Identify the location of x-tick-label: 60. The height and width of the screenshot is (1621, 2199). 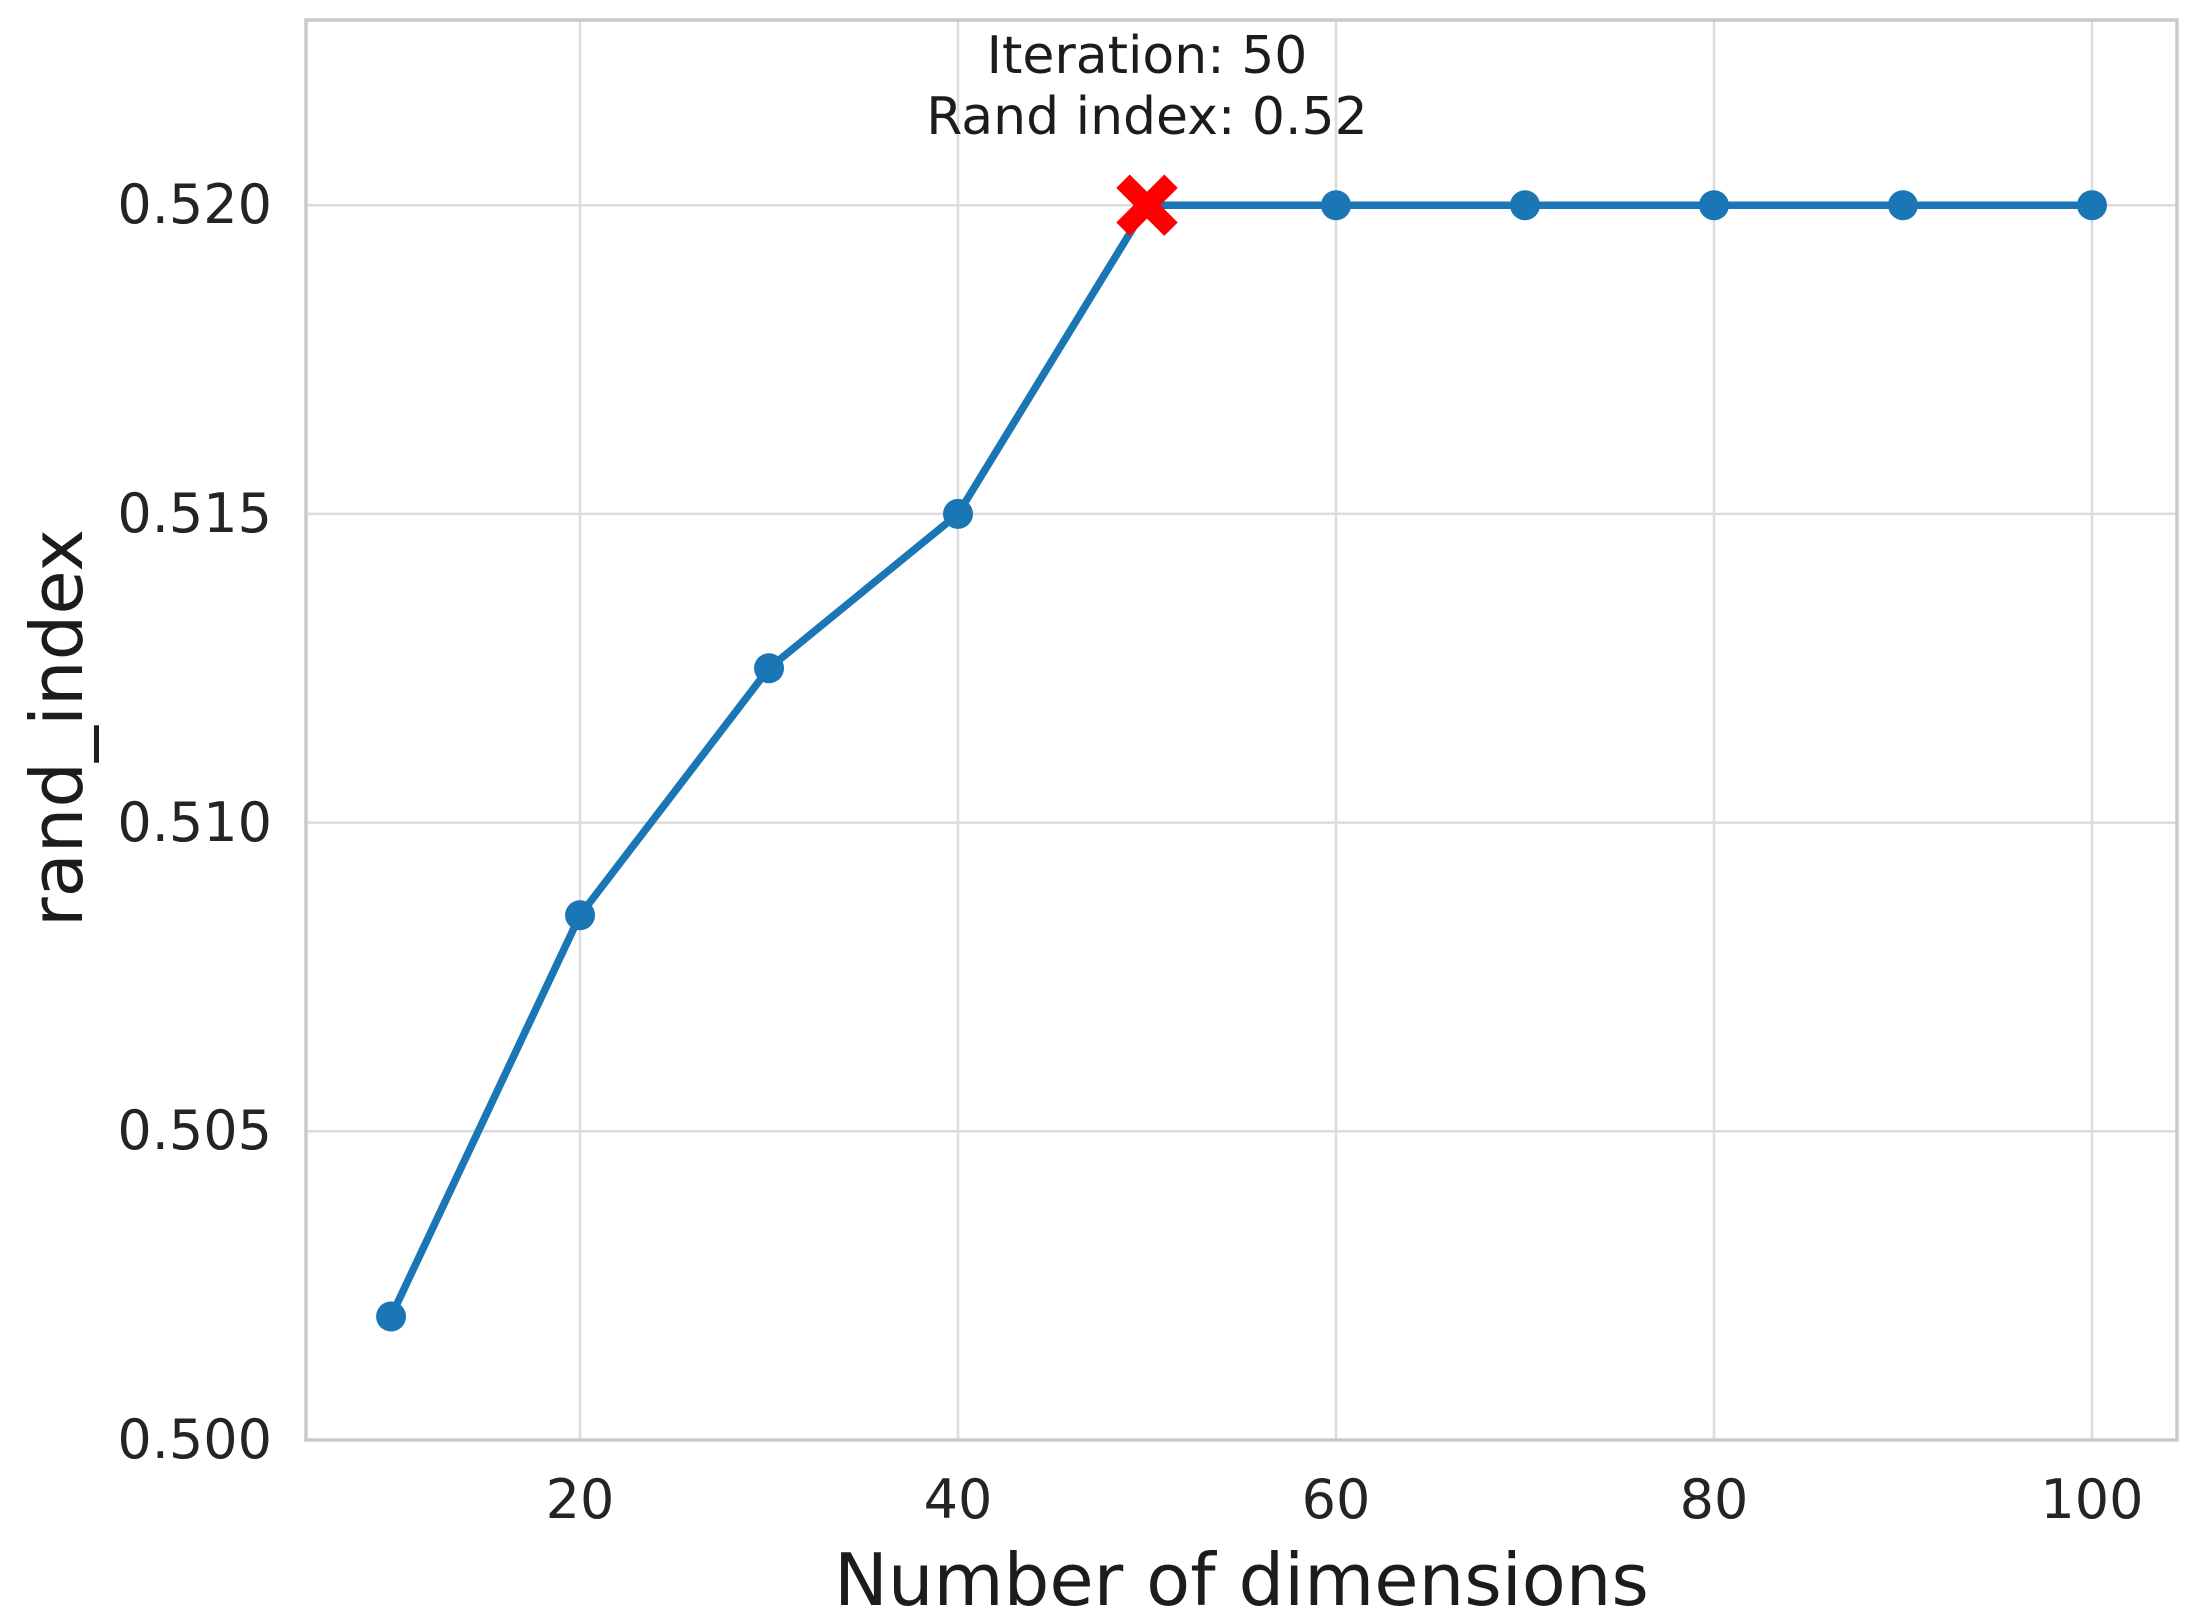
(1336, 1499).